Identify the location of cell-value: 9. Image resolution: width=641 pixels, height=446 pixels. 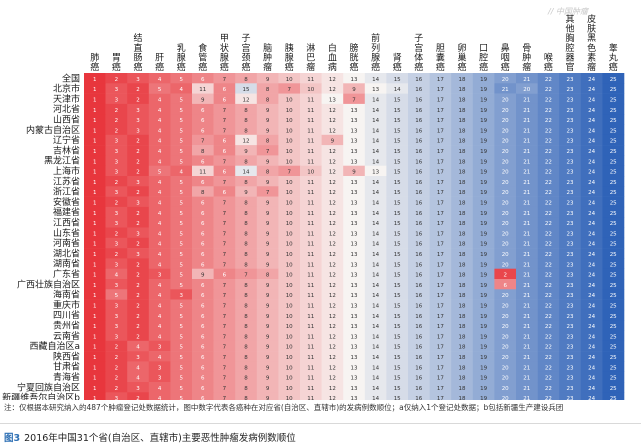
(203, 276).